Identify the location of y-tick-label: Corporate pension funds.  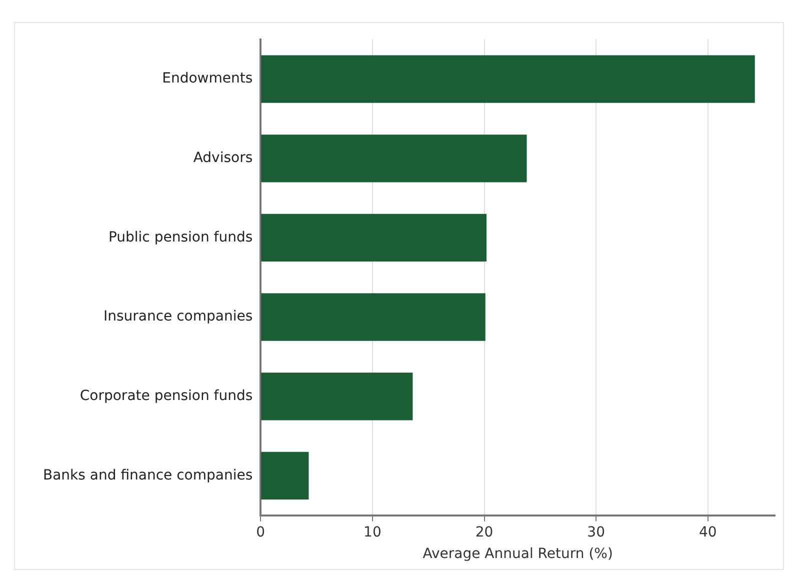
(166, 396).